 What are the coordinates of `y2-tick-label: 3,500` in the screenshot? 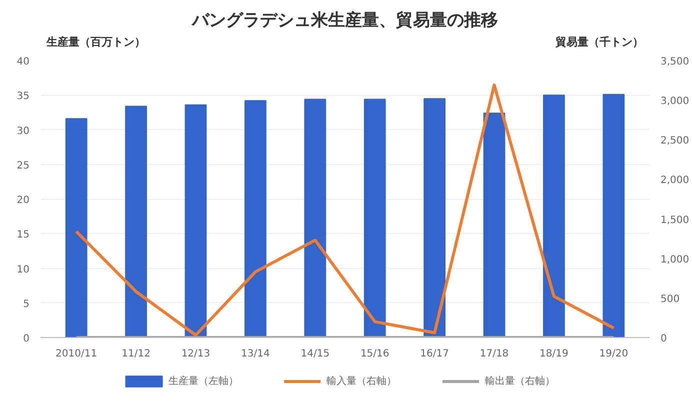 It's located at (675, 62).